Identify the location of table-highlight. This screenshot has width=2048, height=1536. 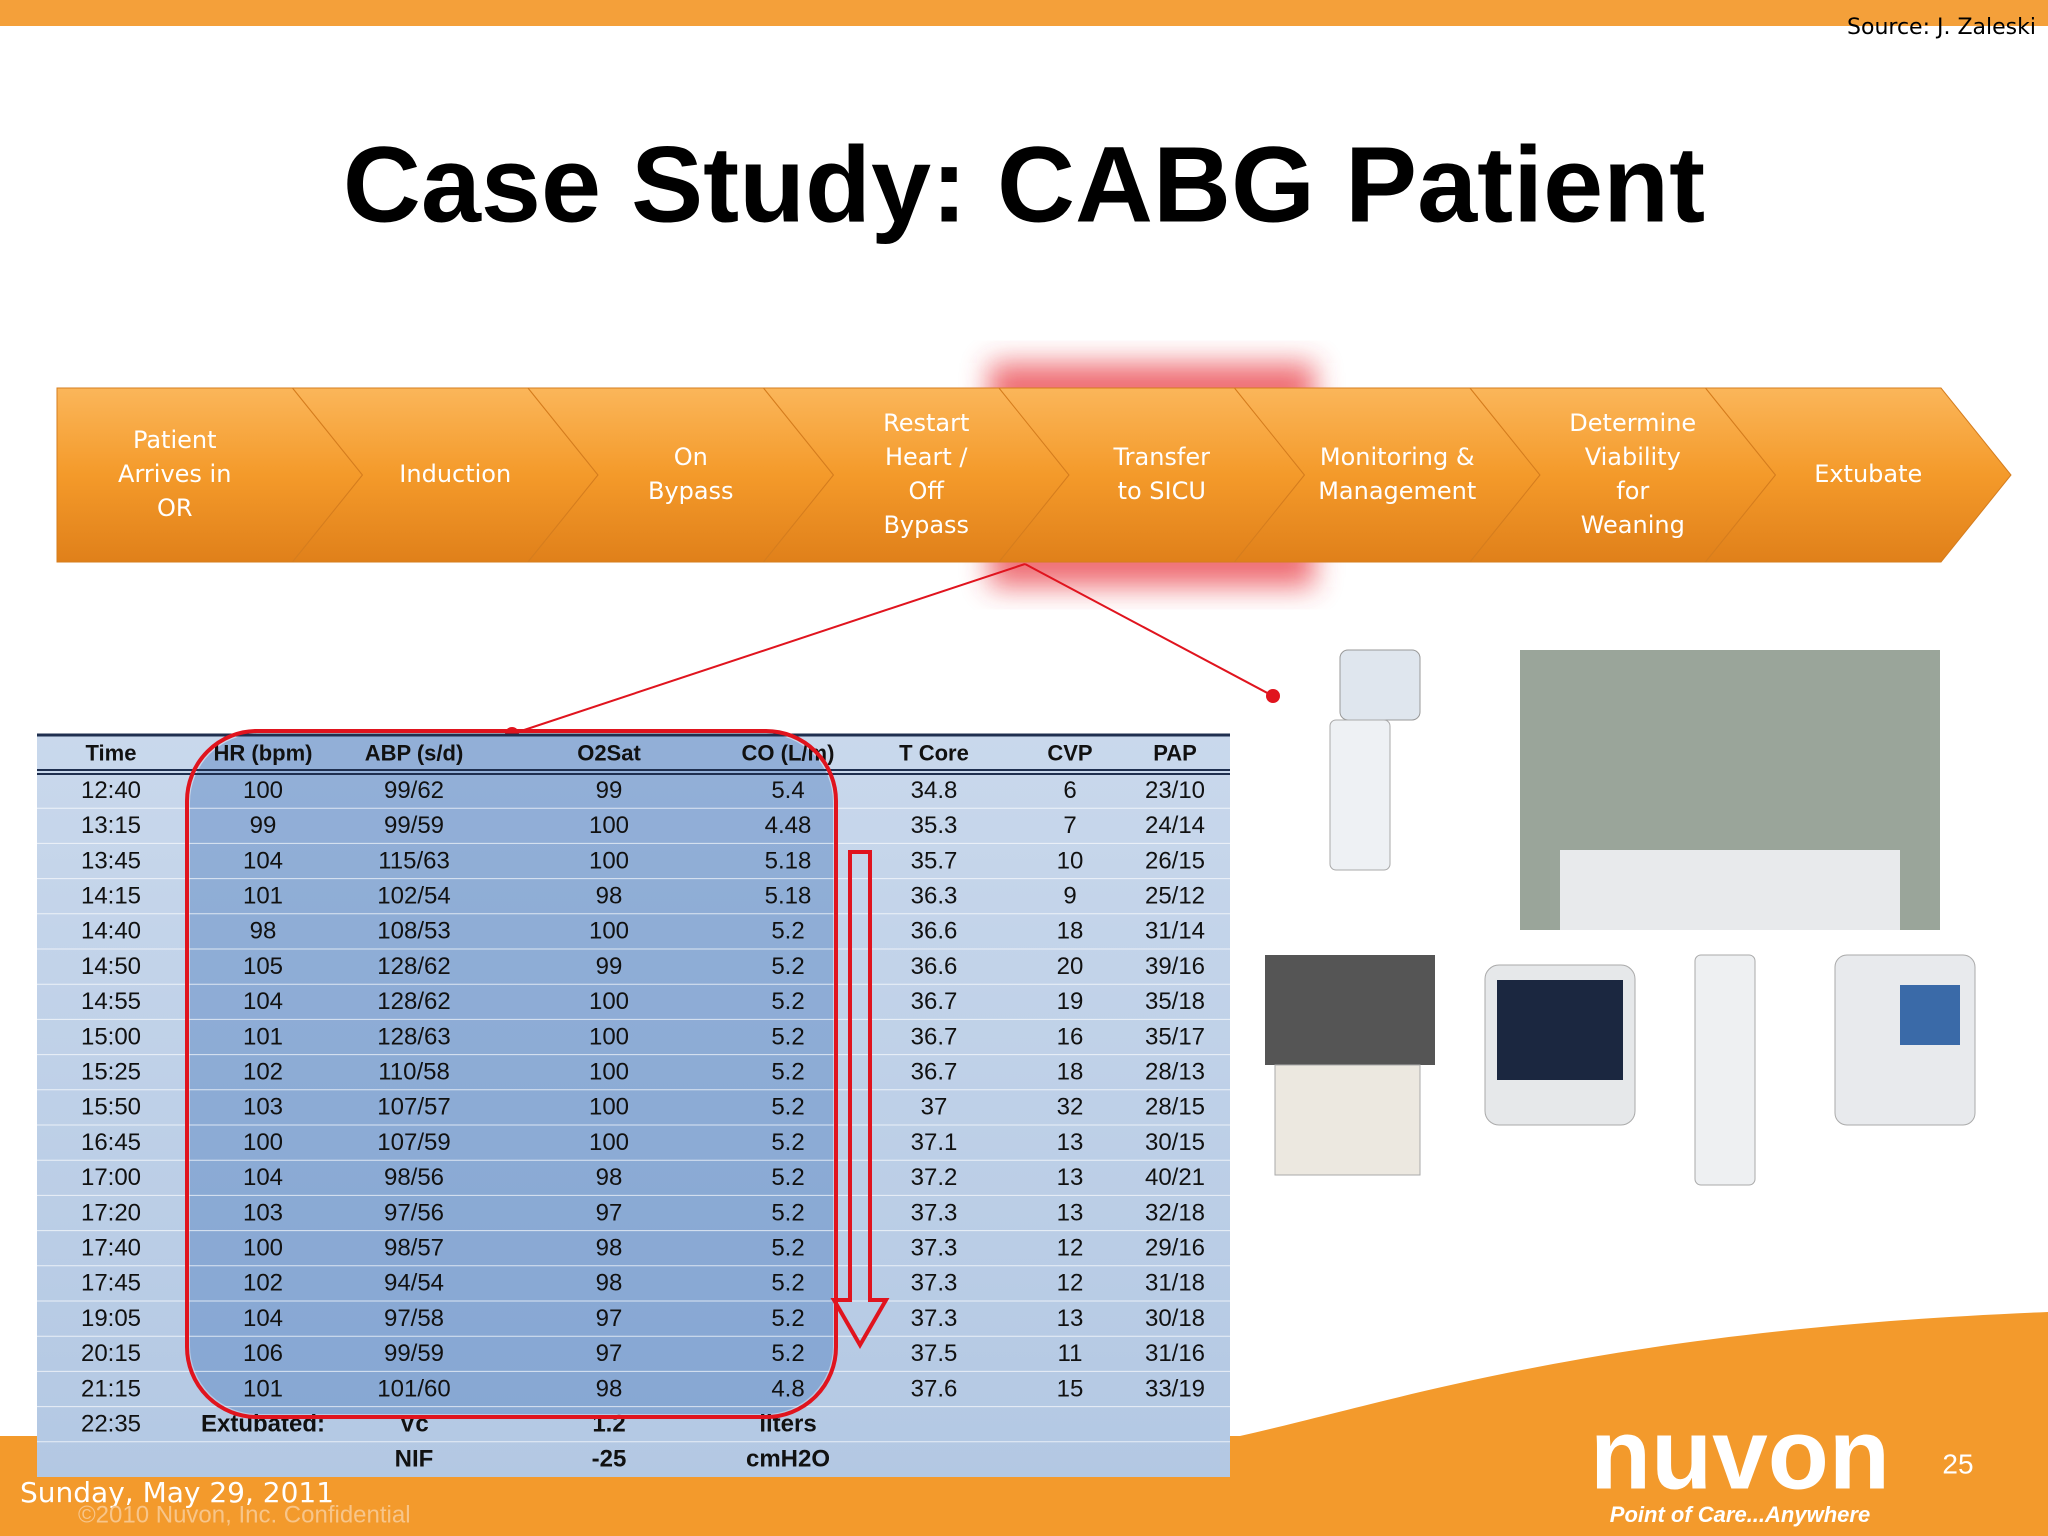
(511, 1074).